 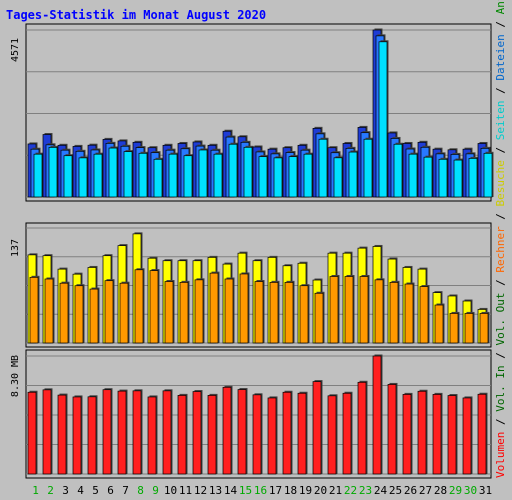 I want to click on x-tick-label-day-15: 15, so click(x=245, y=490).